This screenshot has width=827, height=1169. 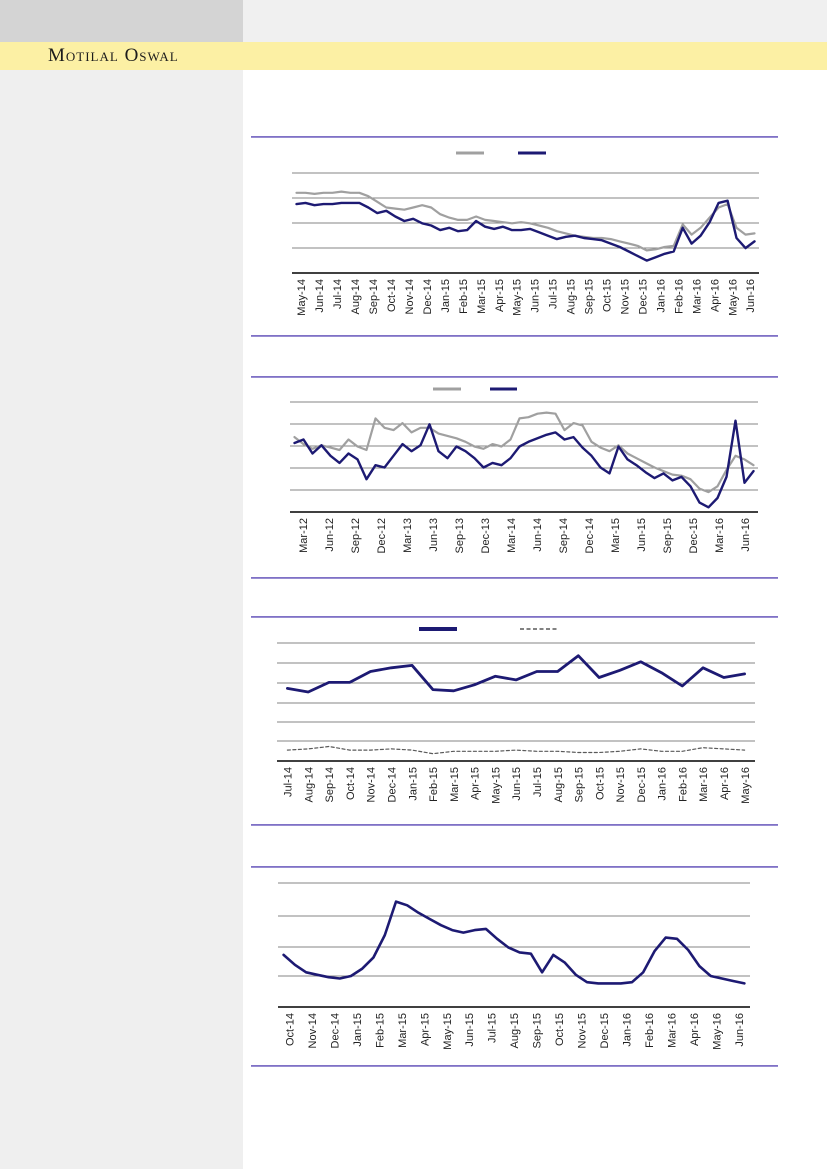 I want to click on x-tick-label: Dec-13, so click(x=486, y=535).